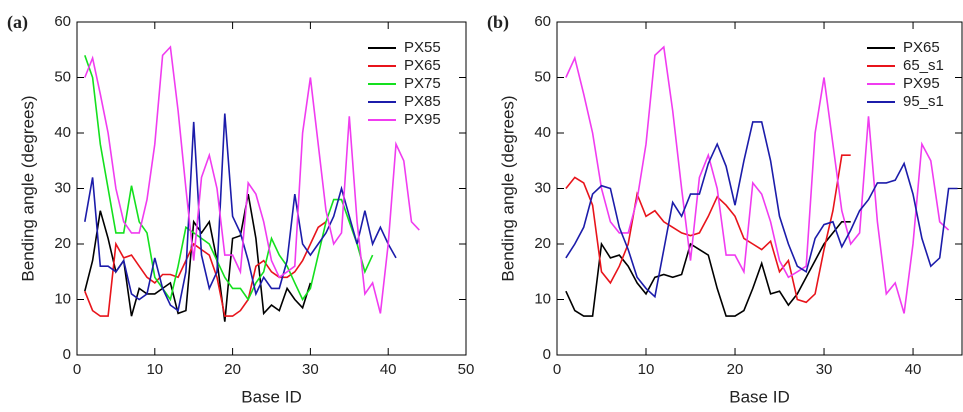 This screenshot has width=963, height=412. What do you see at coordinates (923, 101) in the screenshot?
I see `legend-label: 95_s1` at bounding box center [923, 101].